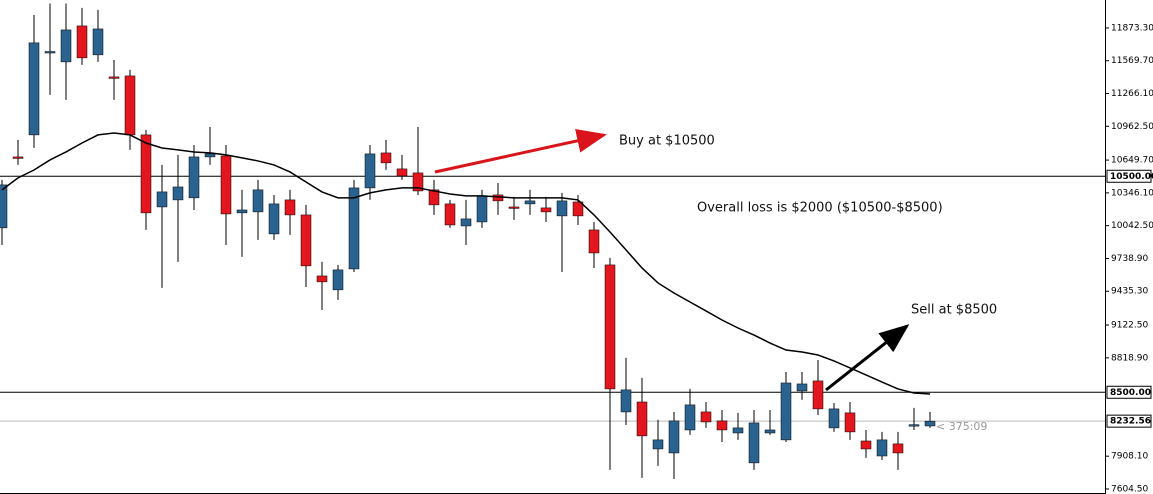 The image size is (1153, 494). Describe the element at coordinates (867, 358) in the screenshot. I see `sell-arrow` at that location.